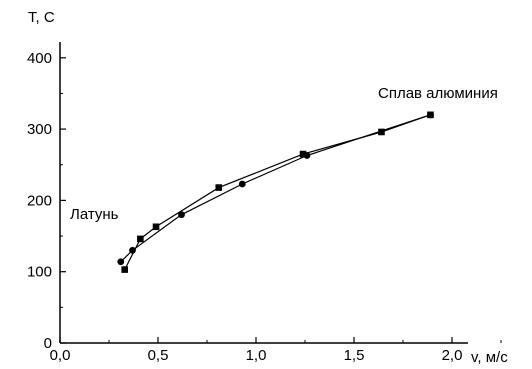  Describe the element at coordinates (354, 355) in the screenshot. I see `x-tick-label: 1,5` at that location.